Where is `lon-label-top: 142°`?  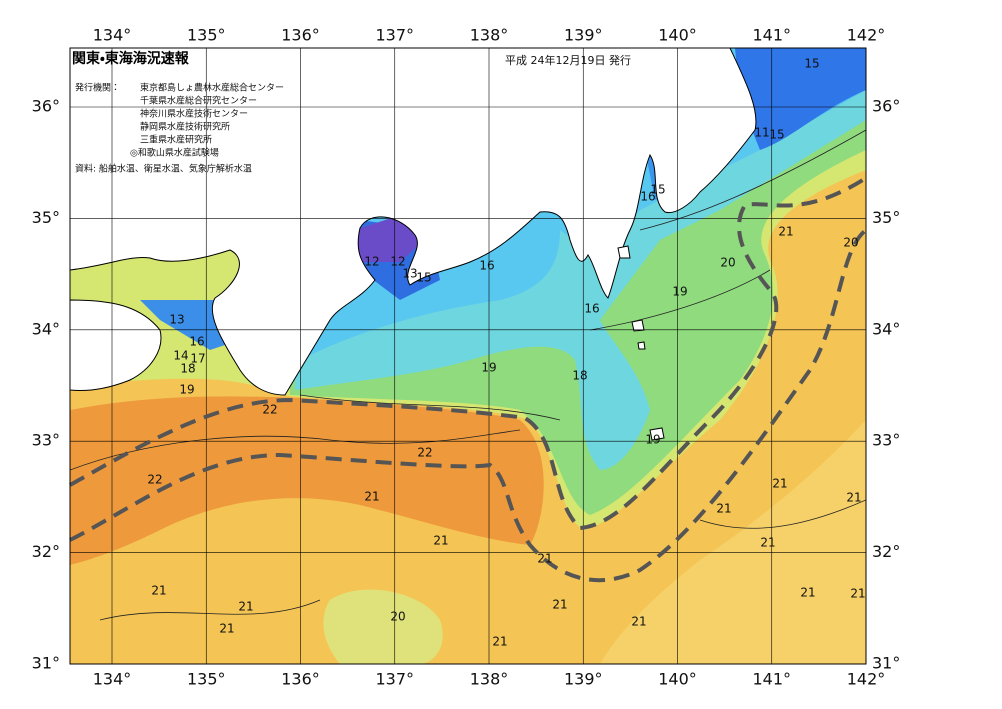 lon-label-top: 142° is located at coordinates (866, 35).